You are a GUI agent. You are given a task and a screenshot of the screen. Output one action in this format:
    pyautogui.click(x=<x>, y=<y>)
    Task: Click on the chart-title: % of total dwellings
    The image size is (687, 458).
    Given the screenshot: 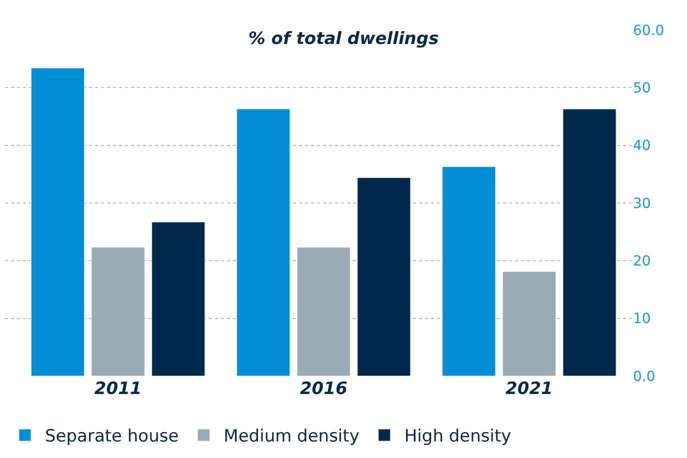 What is the action you would take?
    pyautogui.click(x=343, y=38)
    